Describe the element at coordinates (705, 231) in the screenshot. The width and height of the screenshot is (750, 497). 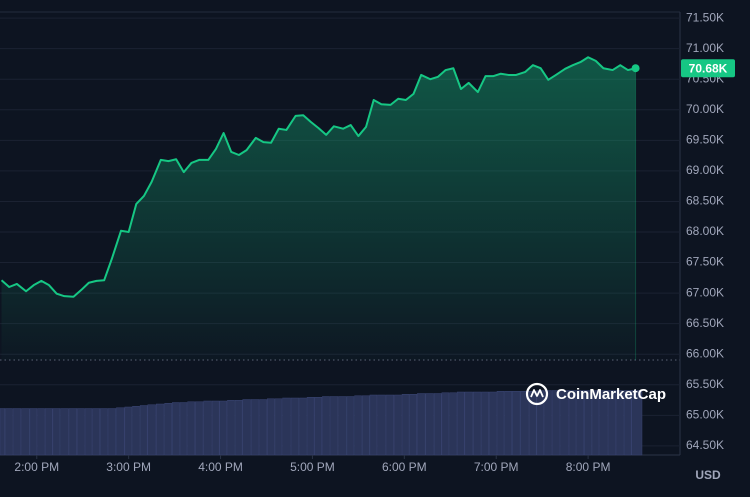
I see `y-tick-label: 68.00K` at that location.